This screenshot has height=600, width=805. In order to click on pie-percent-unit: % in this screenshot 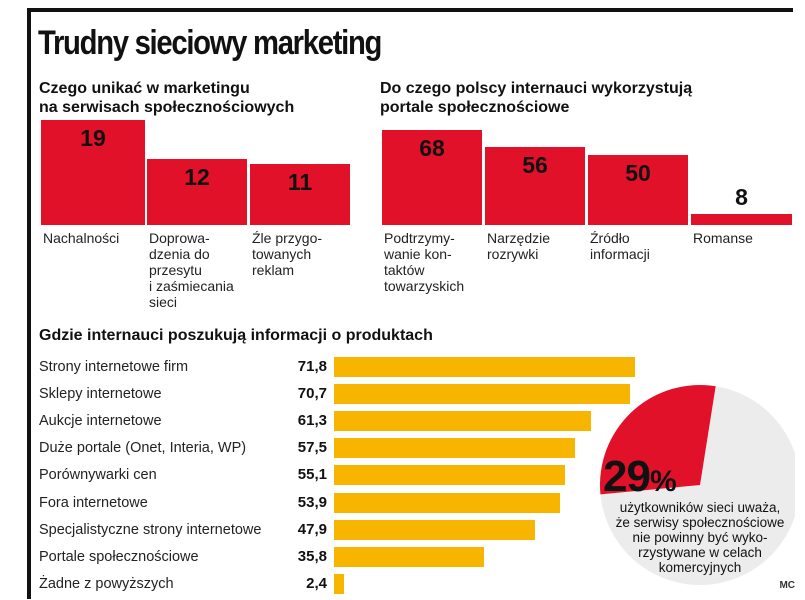, I will do `click(663, 481)`.